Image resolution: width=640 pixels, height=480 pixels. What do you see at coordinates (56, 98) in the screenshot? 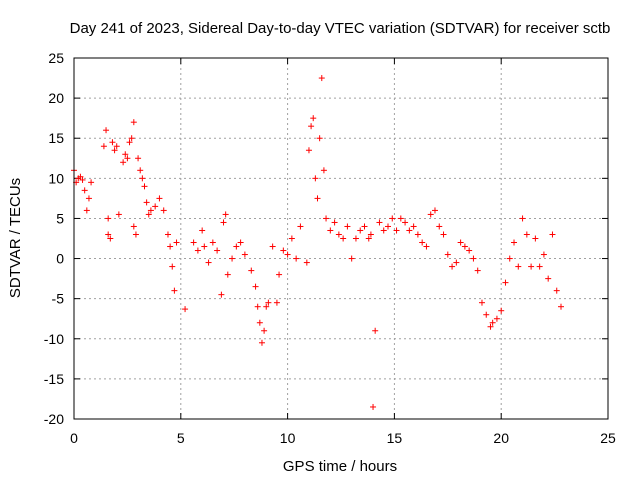
I see `y-tick-label: 20` at bounding box center [56, 98].